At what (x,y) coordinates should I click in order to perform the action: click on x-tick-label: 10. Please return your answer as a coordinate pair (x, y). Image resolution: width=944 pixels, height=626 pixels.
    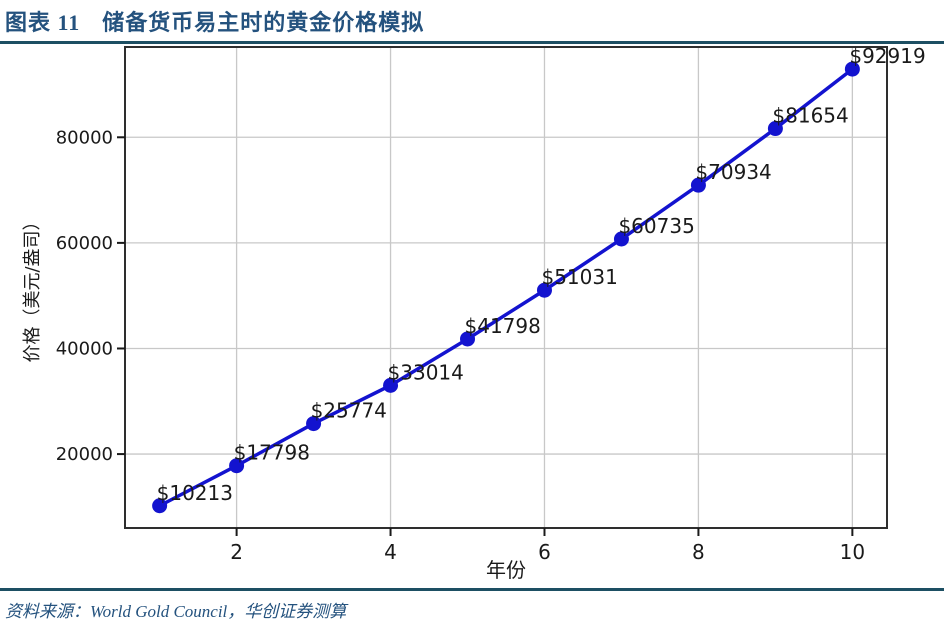
    Looking at the image, I should click on (852, 552).